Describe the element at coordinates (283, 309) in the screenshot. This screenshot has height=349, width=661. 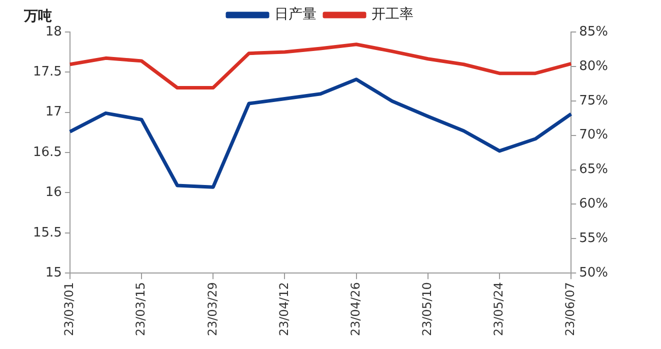
I see `x-tick-label: 23/04/12` at that location.